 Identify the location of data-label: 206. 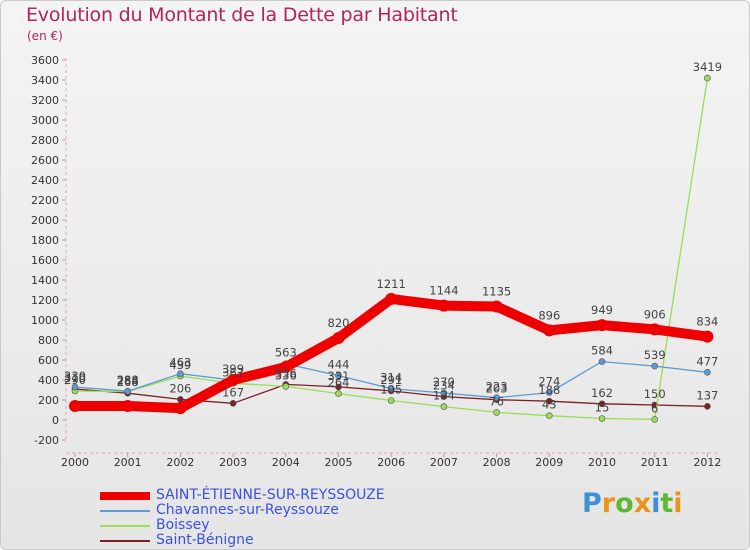
(180, 388).